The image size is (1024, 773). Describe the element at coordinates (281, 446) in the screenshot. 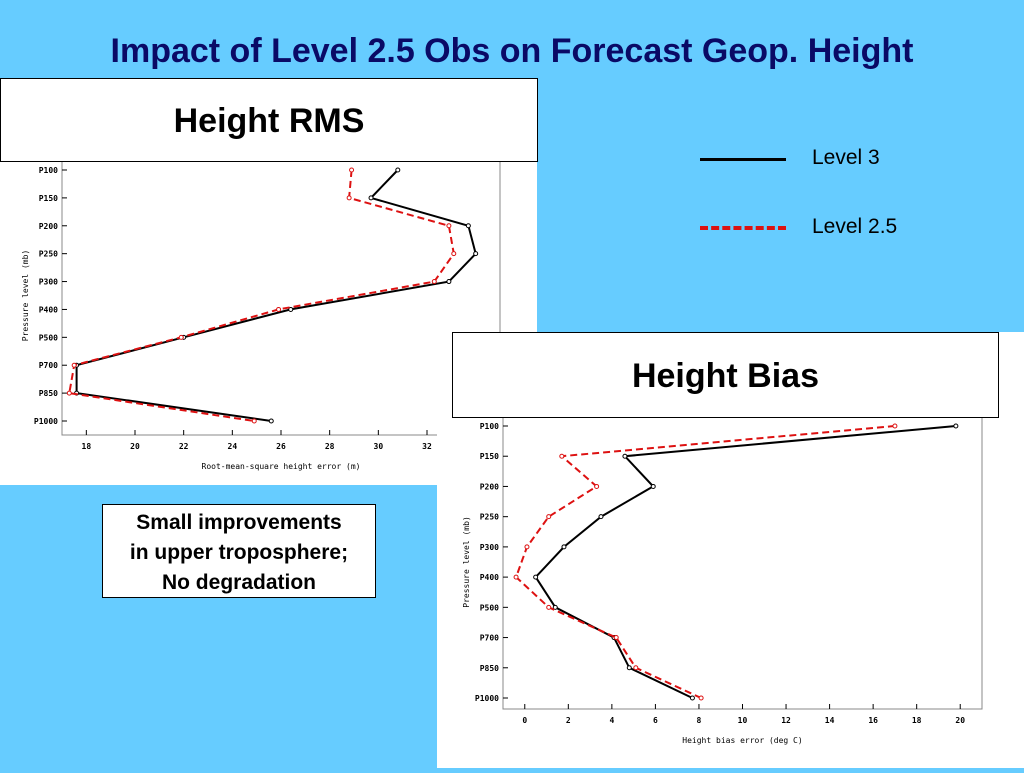

I see `x-tick-label: 26` at that location.